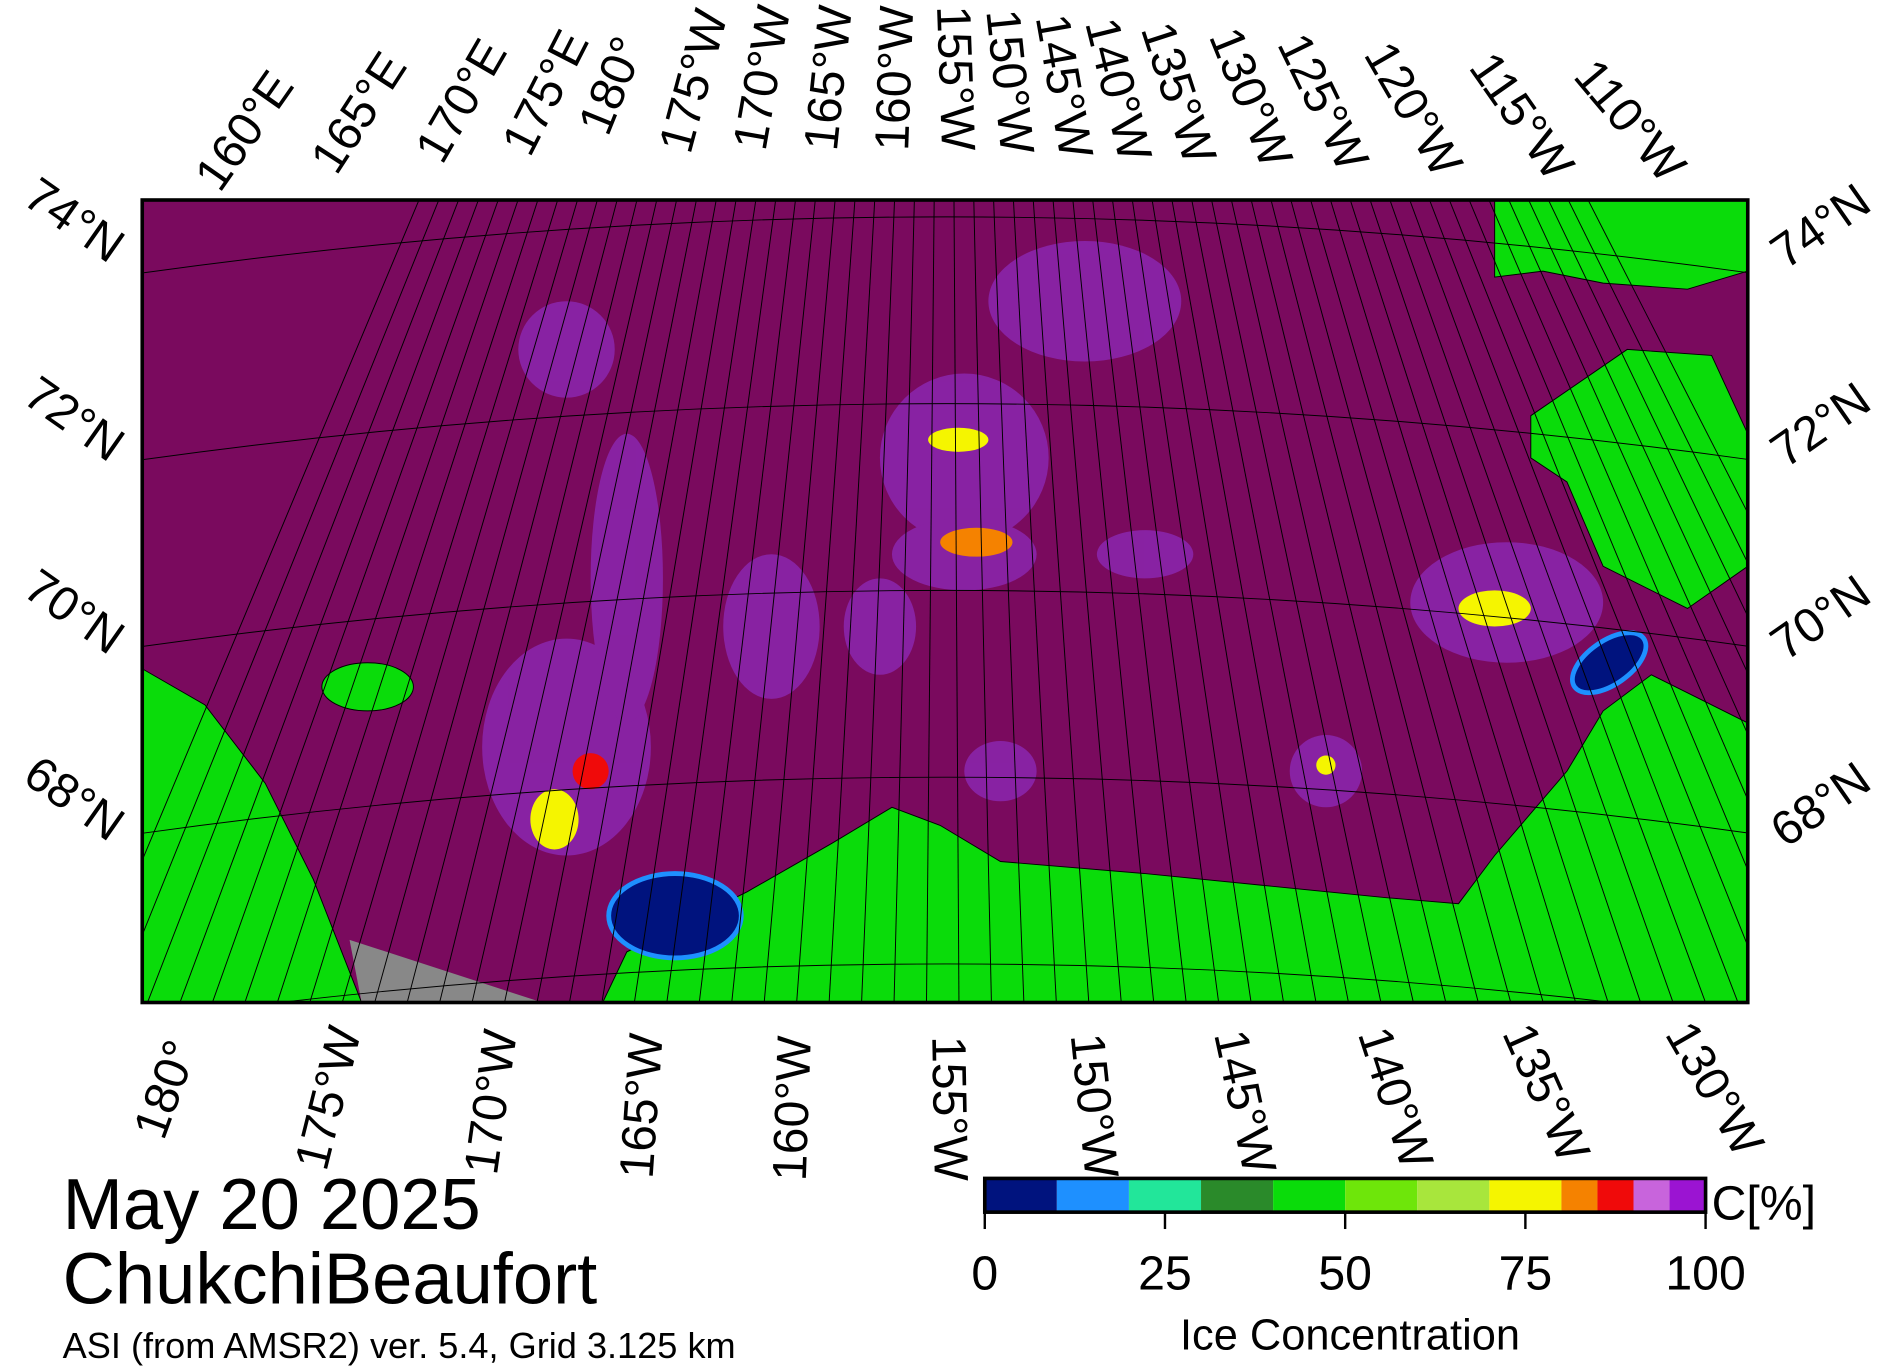  Describe the element at coordinates (1764, 1203) in the screenshot. I see `colorbar-unit: C[%]` at that location.